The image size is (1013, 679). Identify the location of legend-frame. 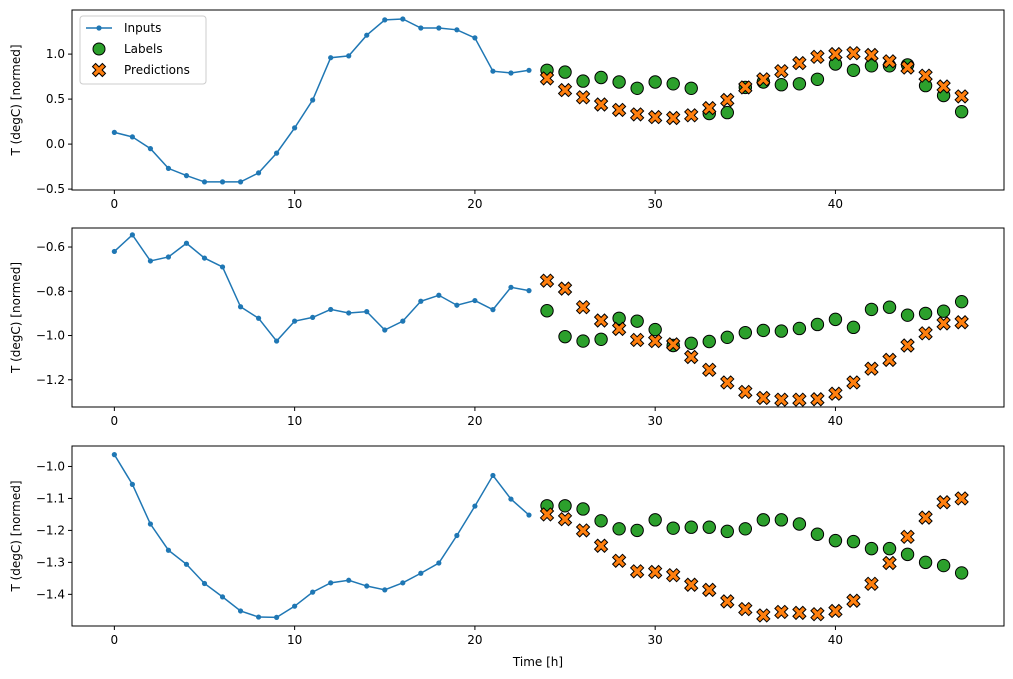
(143, 50).